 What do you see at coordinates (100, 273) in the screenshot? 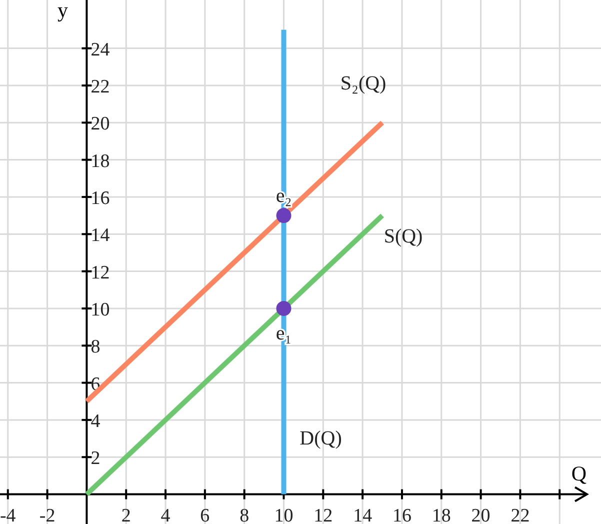
I see `y-tick-label: 12` at bounding box center [100, 273].